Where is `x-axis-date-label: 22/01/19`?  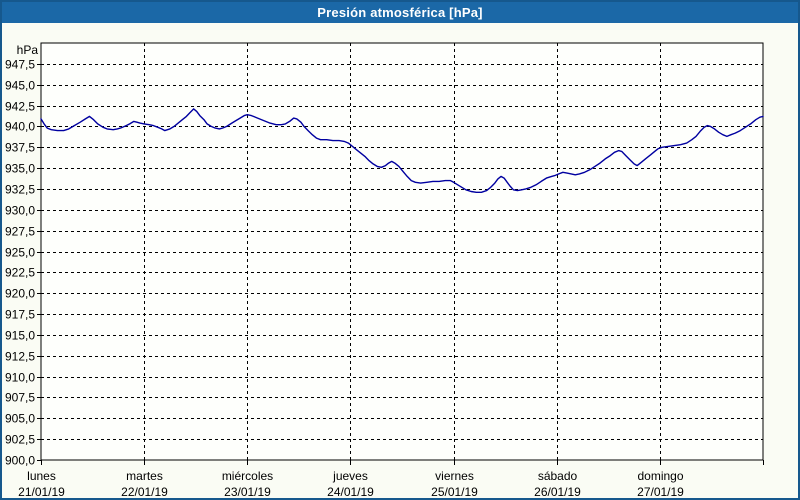
x-axis-date-label: 22/01/19 is located at coordinates (144, 492).